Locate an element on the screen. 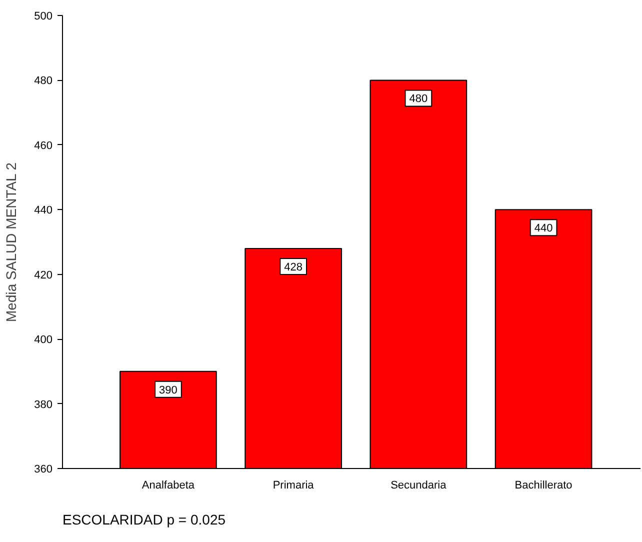 Image resolution: width=642 pixels, height=542 pixels. x-tick-label: Primaria is located at coordinates (293, 486).